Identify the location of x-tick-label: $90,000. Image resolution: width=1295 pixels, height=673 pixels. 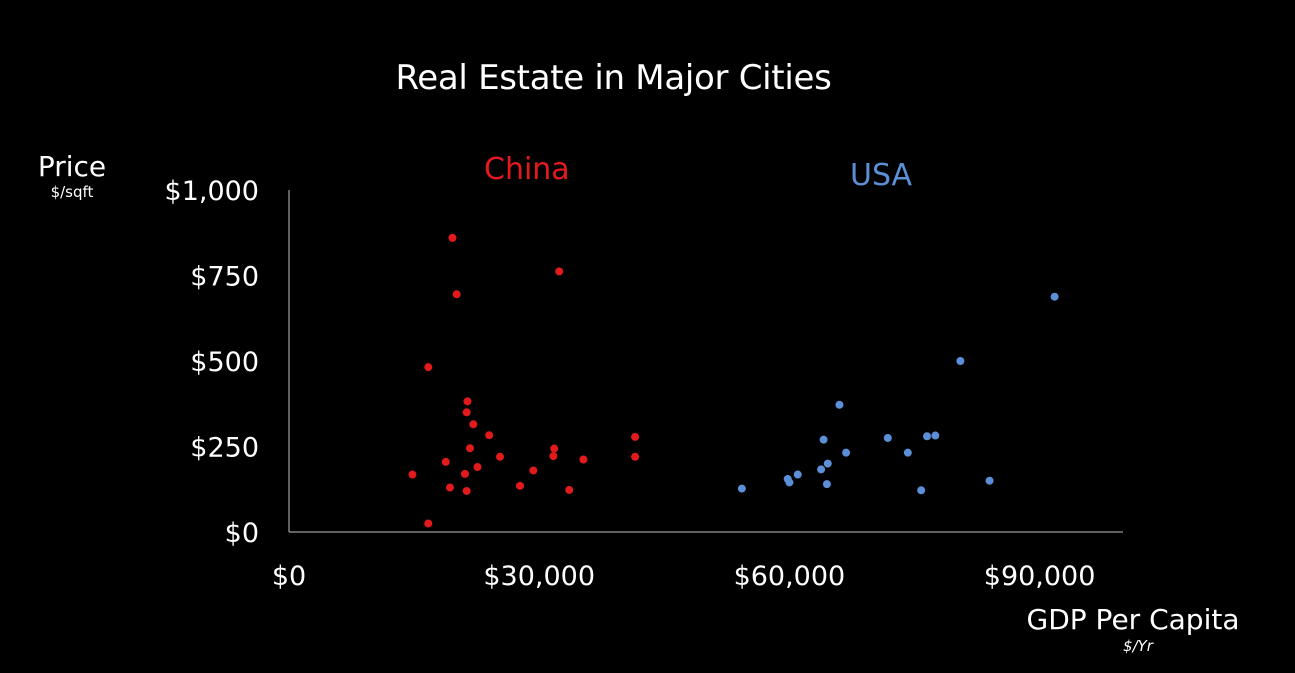
(1040, 576).